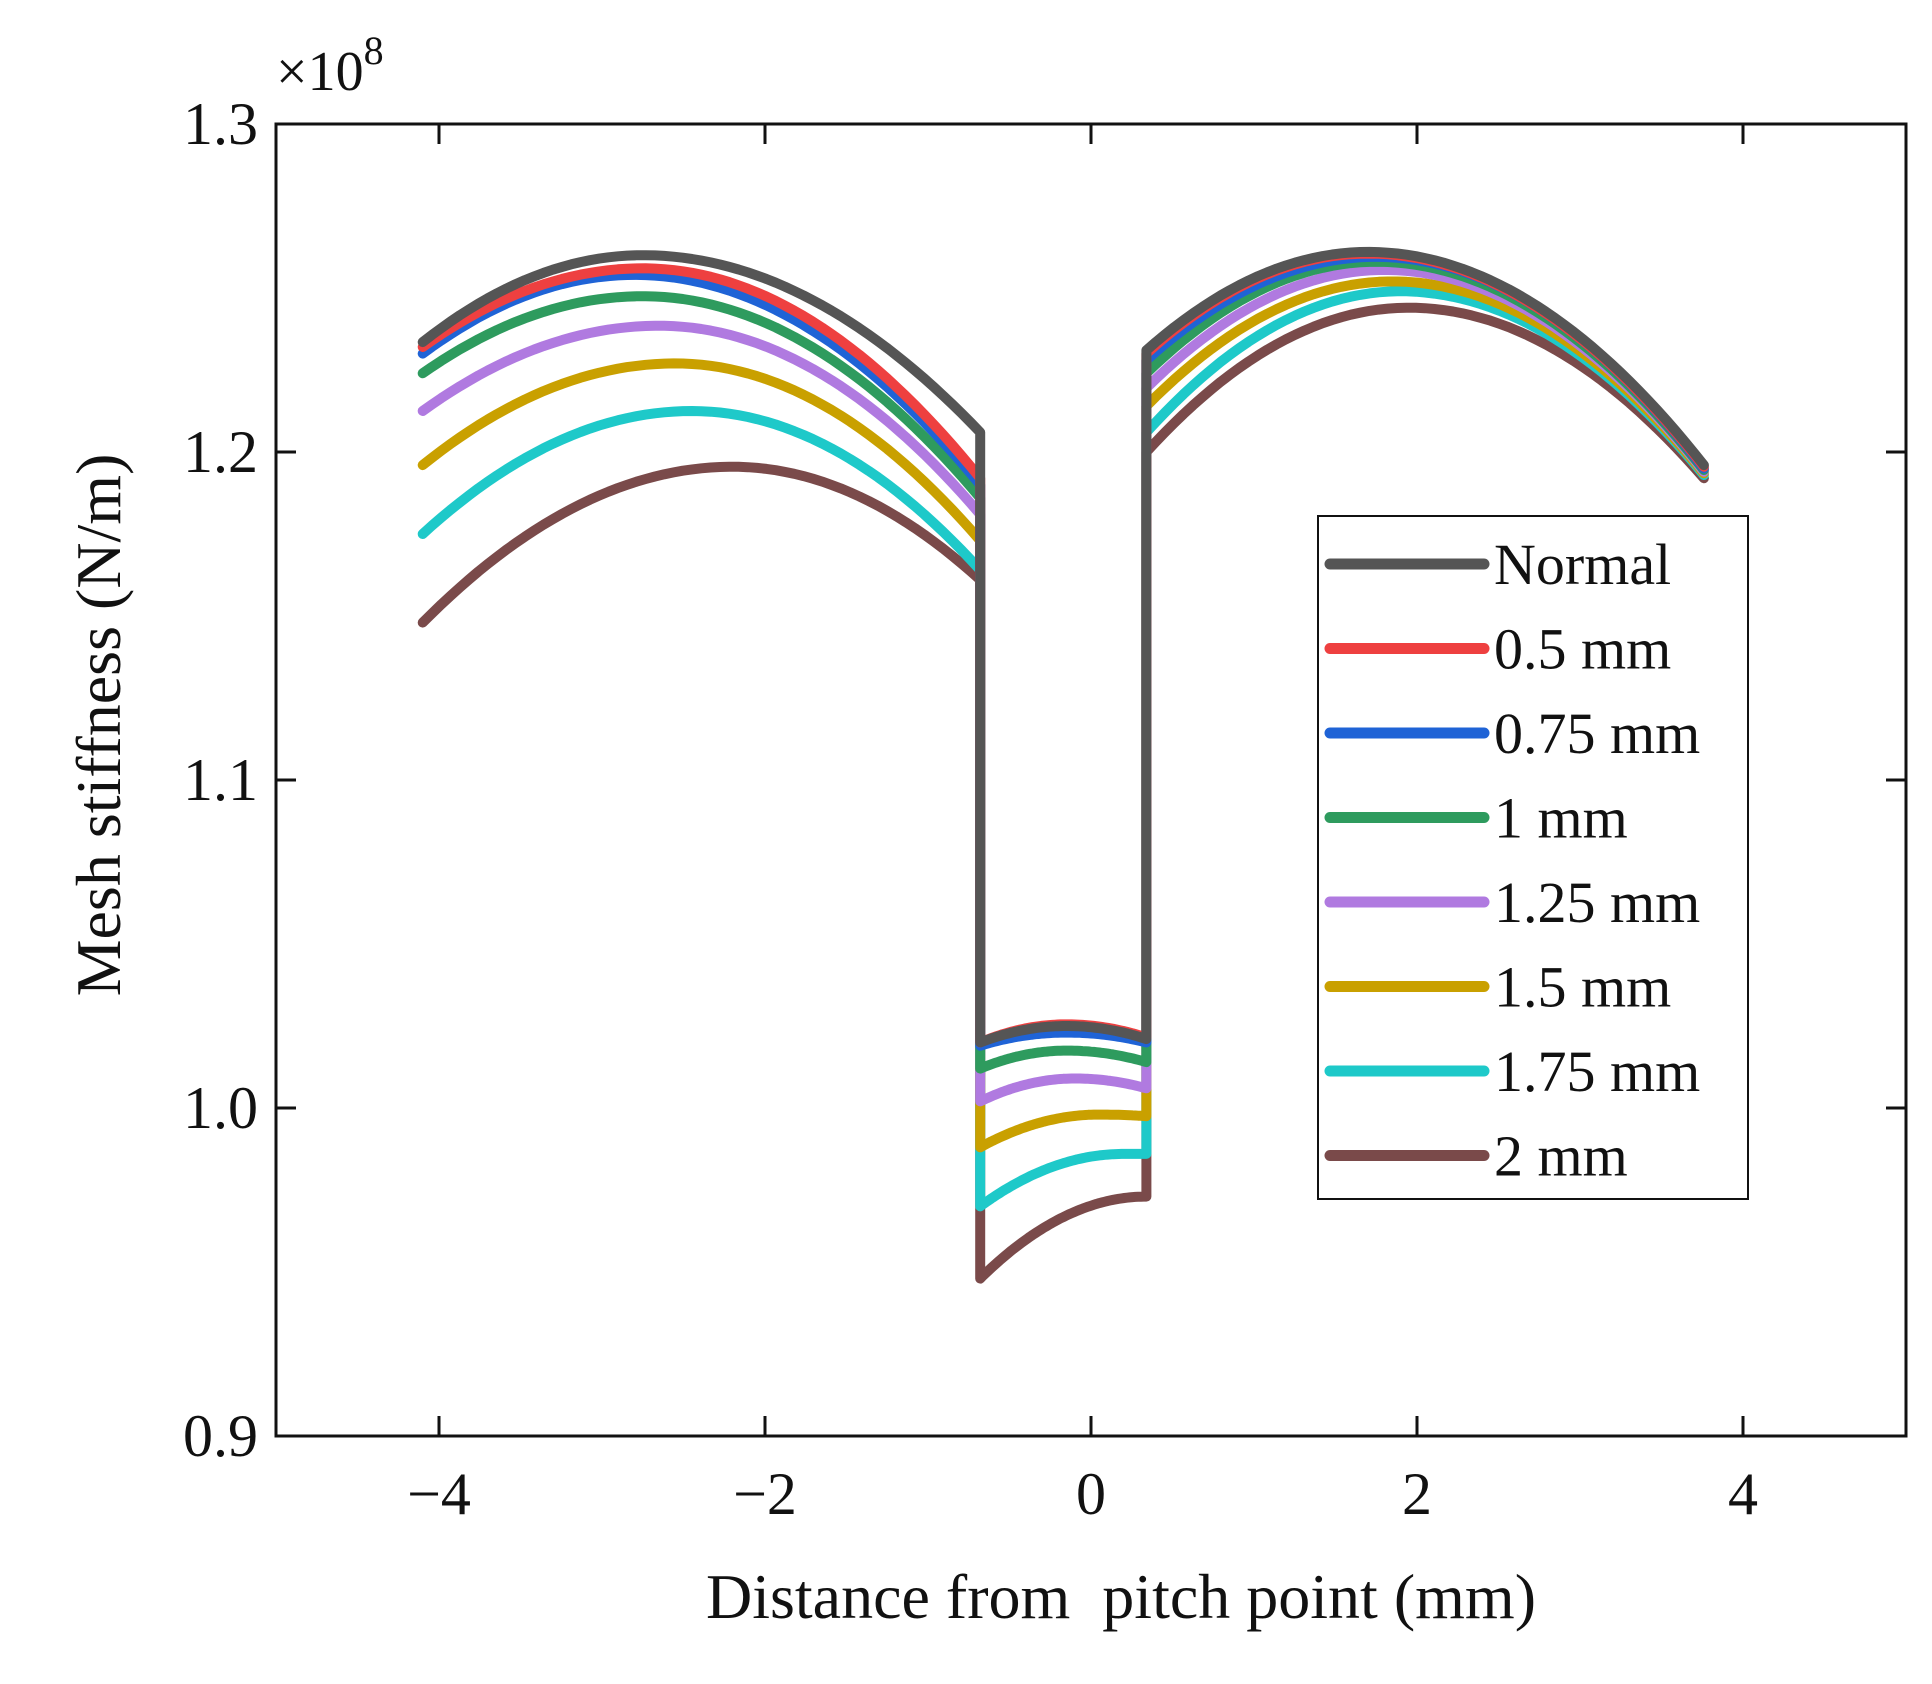 The height and width of the screenshot is (1684, 1932). What do you see at coordinates (220, 1436) in the screenshot?
I see `y-tick-label: 0.9` at bounding box center [220, 1436].